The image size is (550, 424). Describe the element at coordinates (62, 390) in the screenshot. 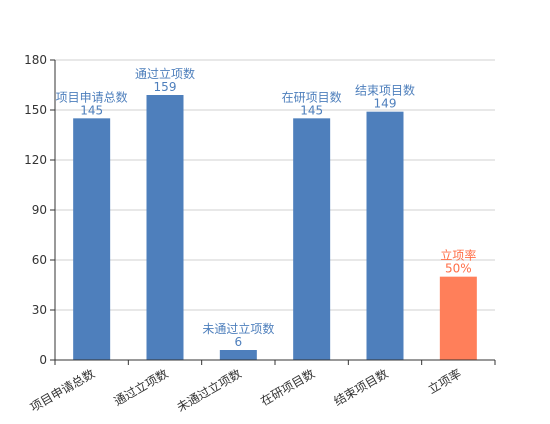

I see `x-tick-label: 项目申请总数` at that location.